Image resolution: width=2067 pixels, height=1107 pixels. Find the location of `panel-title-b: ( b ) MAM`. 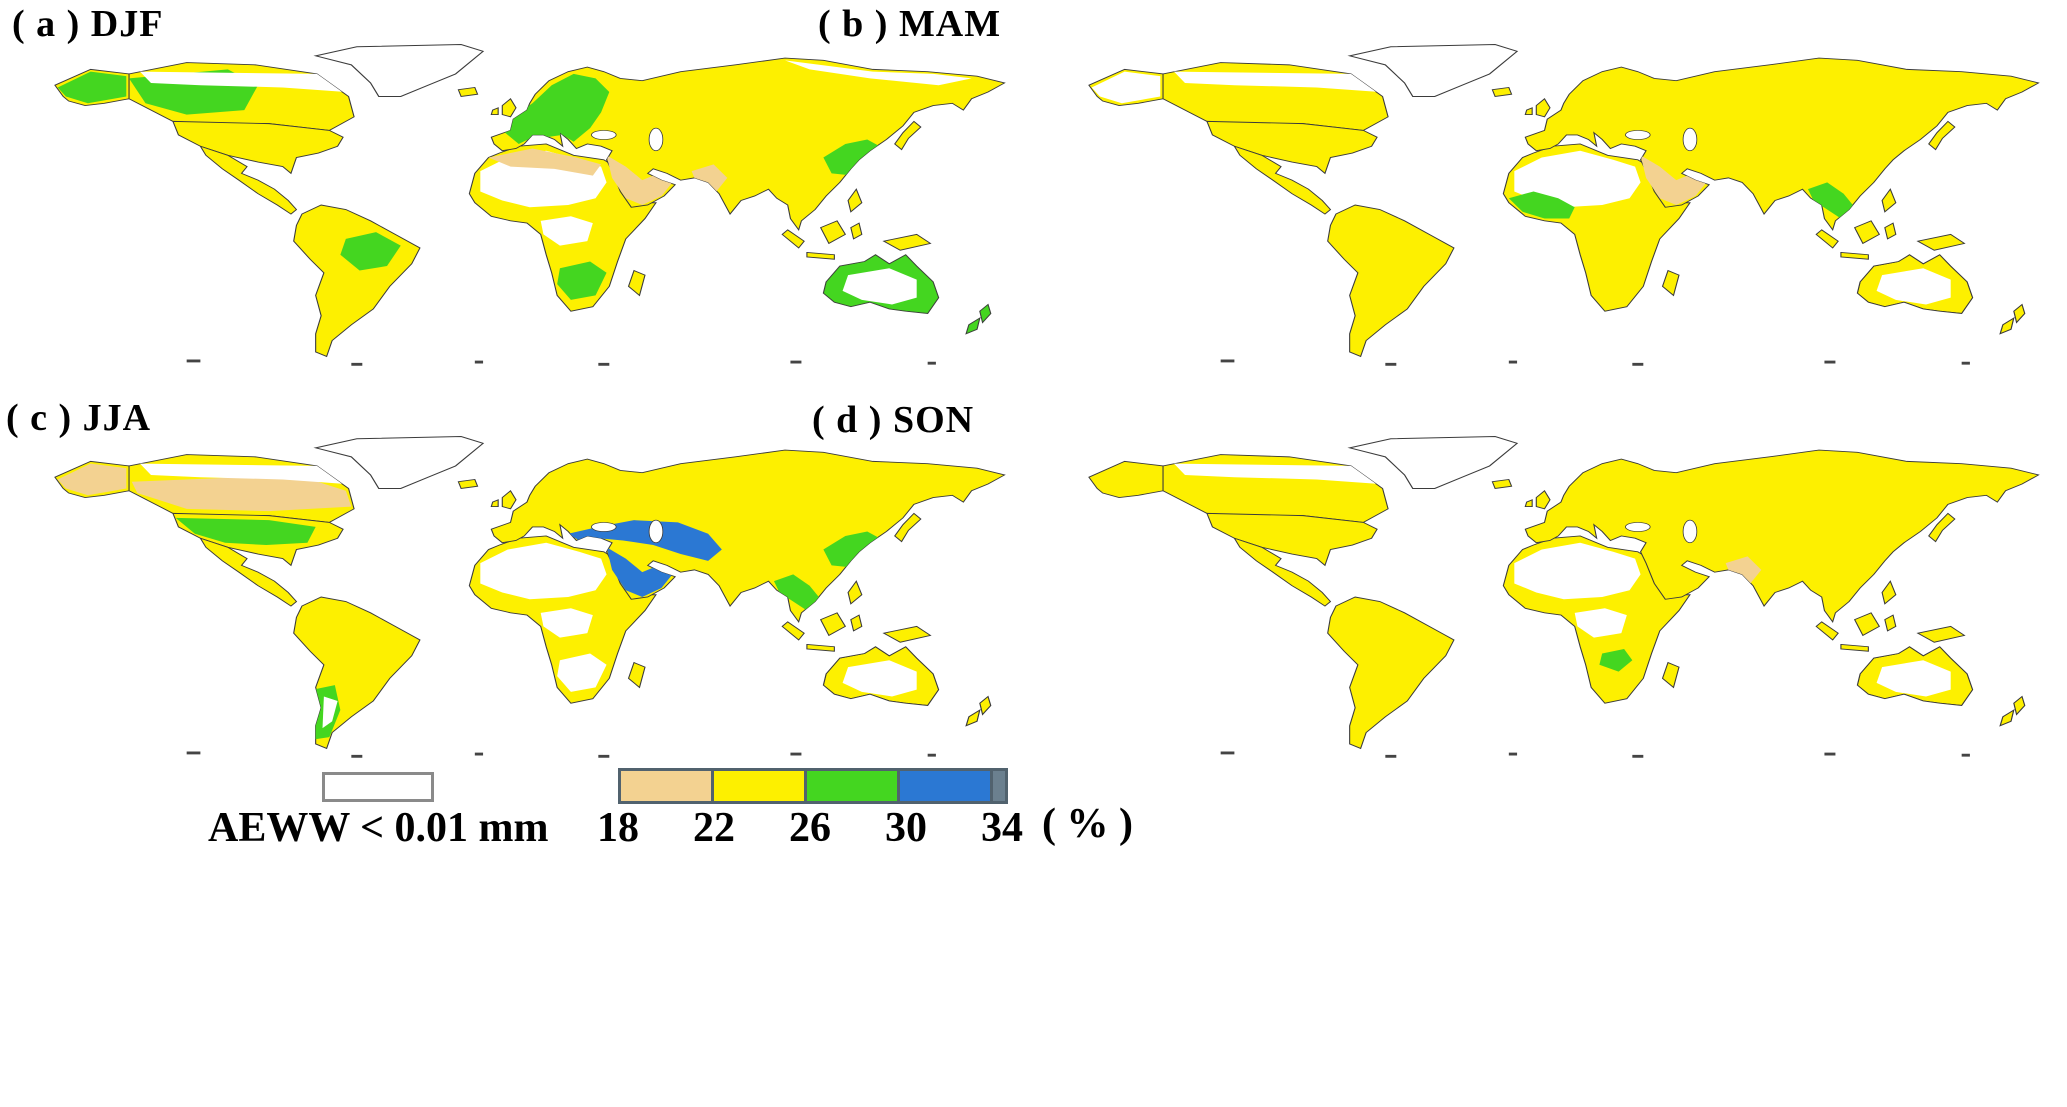

panel-title-b: ( b ) MAM is located at coordinates (910, 24).